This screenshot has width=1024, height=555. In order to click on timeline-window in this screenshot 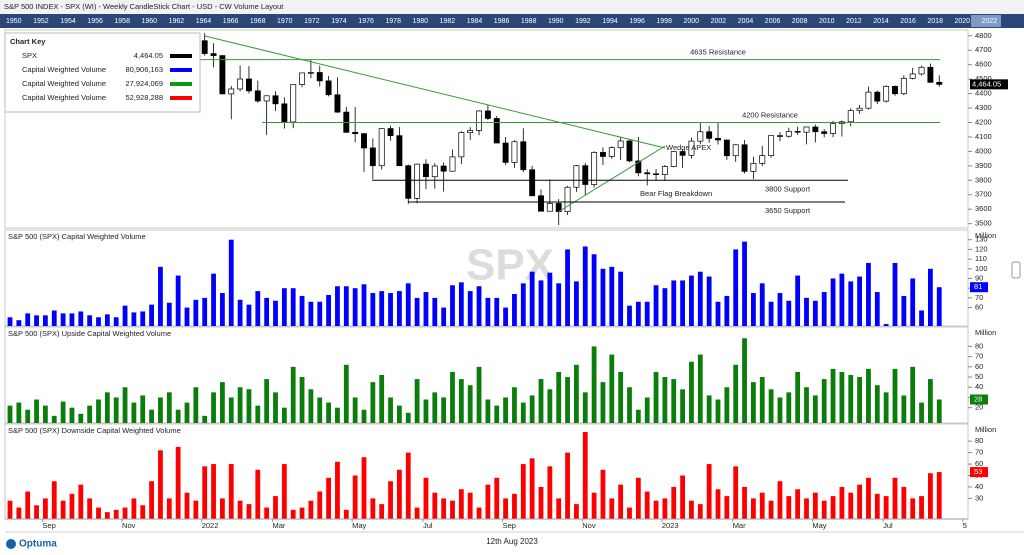, I will do `click(986, 21)`.